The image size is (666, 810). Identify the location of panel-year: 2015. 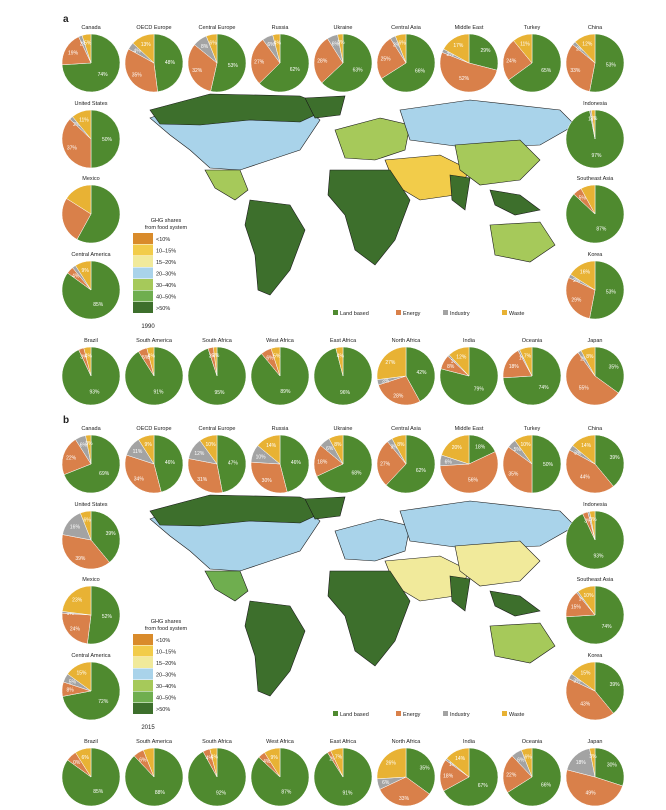
(148, 728).